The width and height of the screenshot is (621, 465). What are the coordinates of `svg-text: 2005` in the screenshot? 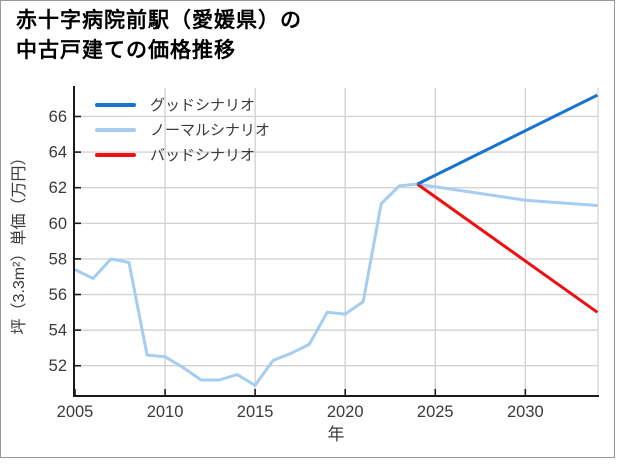 It's located at (75, 412).